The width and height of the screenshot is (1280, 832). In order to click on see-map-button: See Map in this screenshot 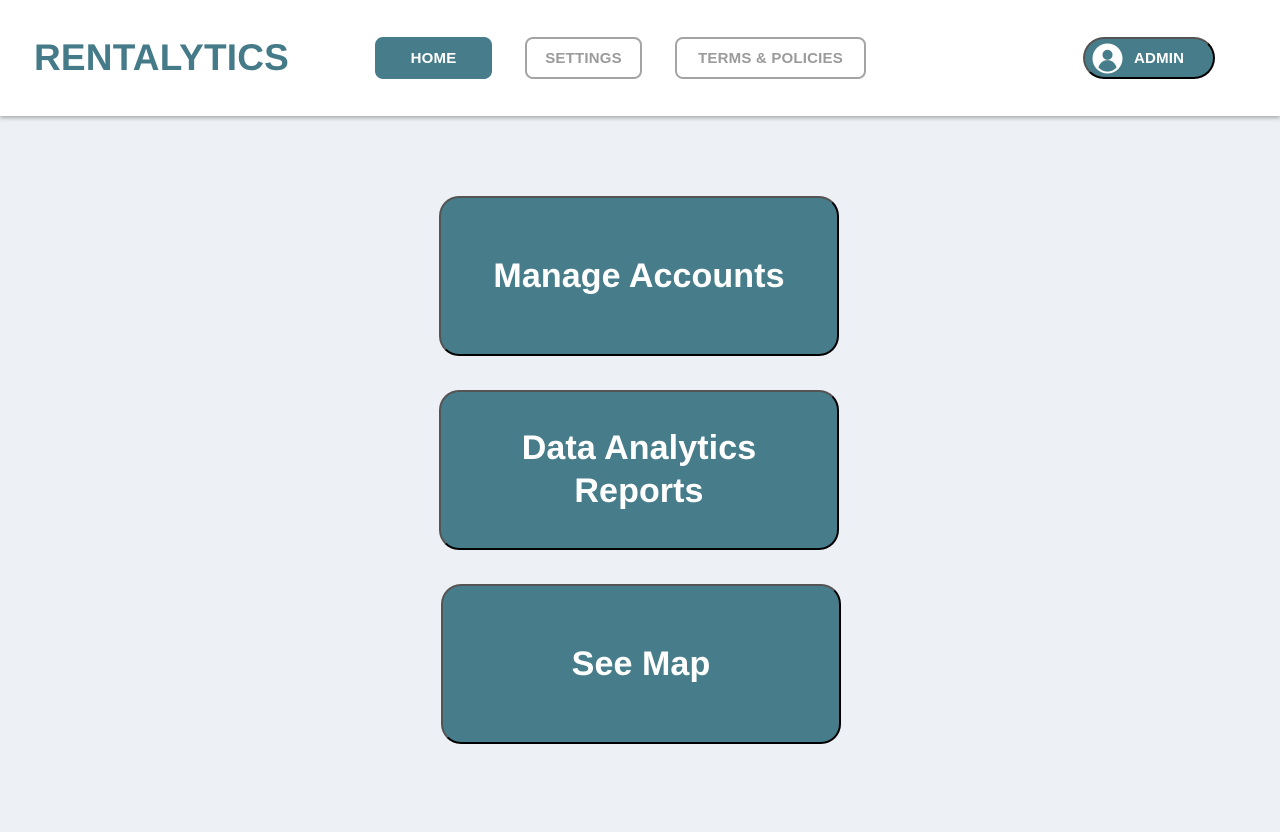, I will do `click(641, 664)`.